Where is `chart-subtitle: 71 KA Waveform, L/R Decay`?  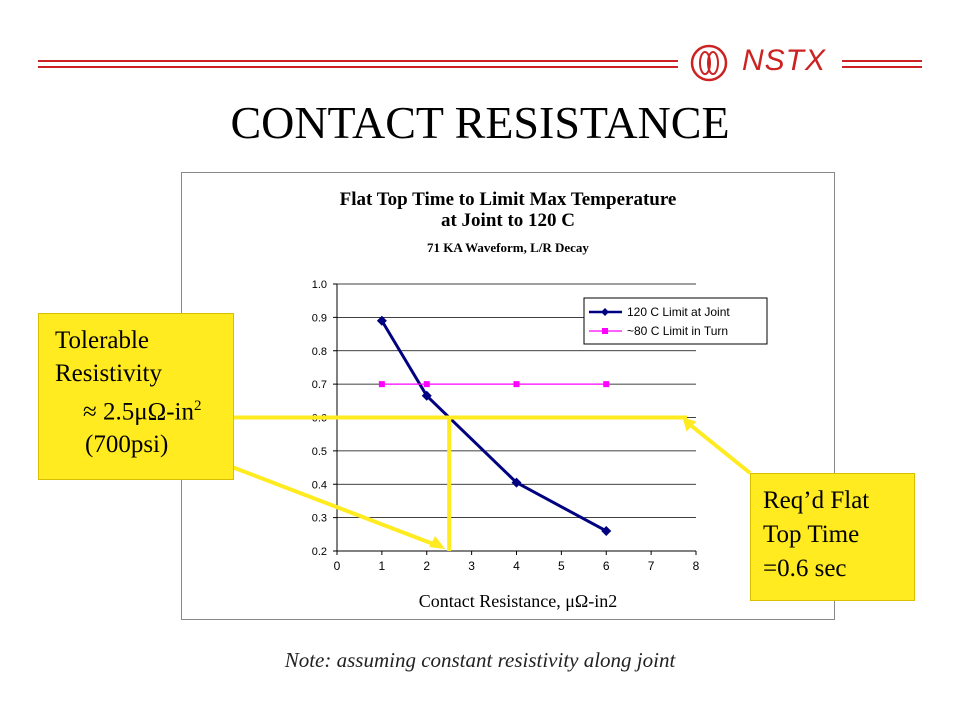 chart-subtitle: 71 KA Waveform, L/R Decay is located at coordinates (508, 247).